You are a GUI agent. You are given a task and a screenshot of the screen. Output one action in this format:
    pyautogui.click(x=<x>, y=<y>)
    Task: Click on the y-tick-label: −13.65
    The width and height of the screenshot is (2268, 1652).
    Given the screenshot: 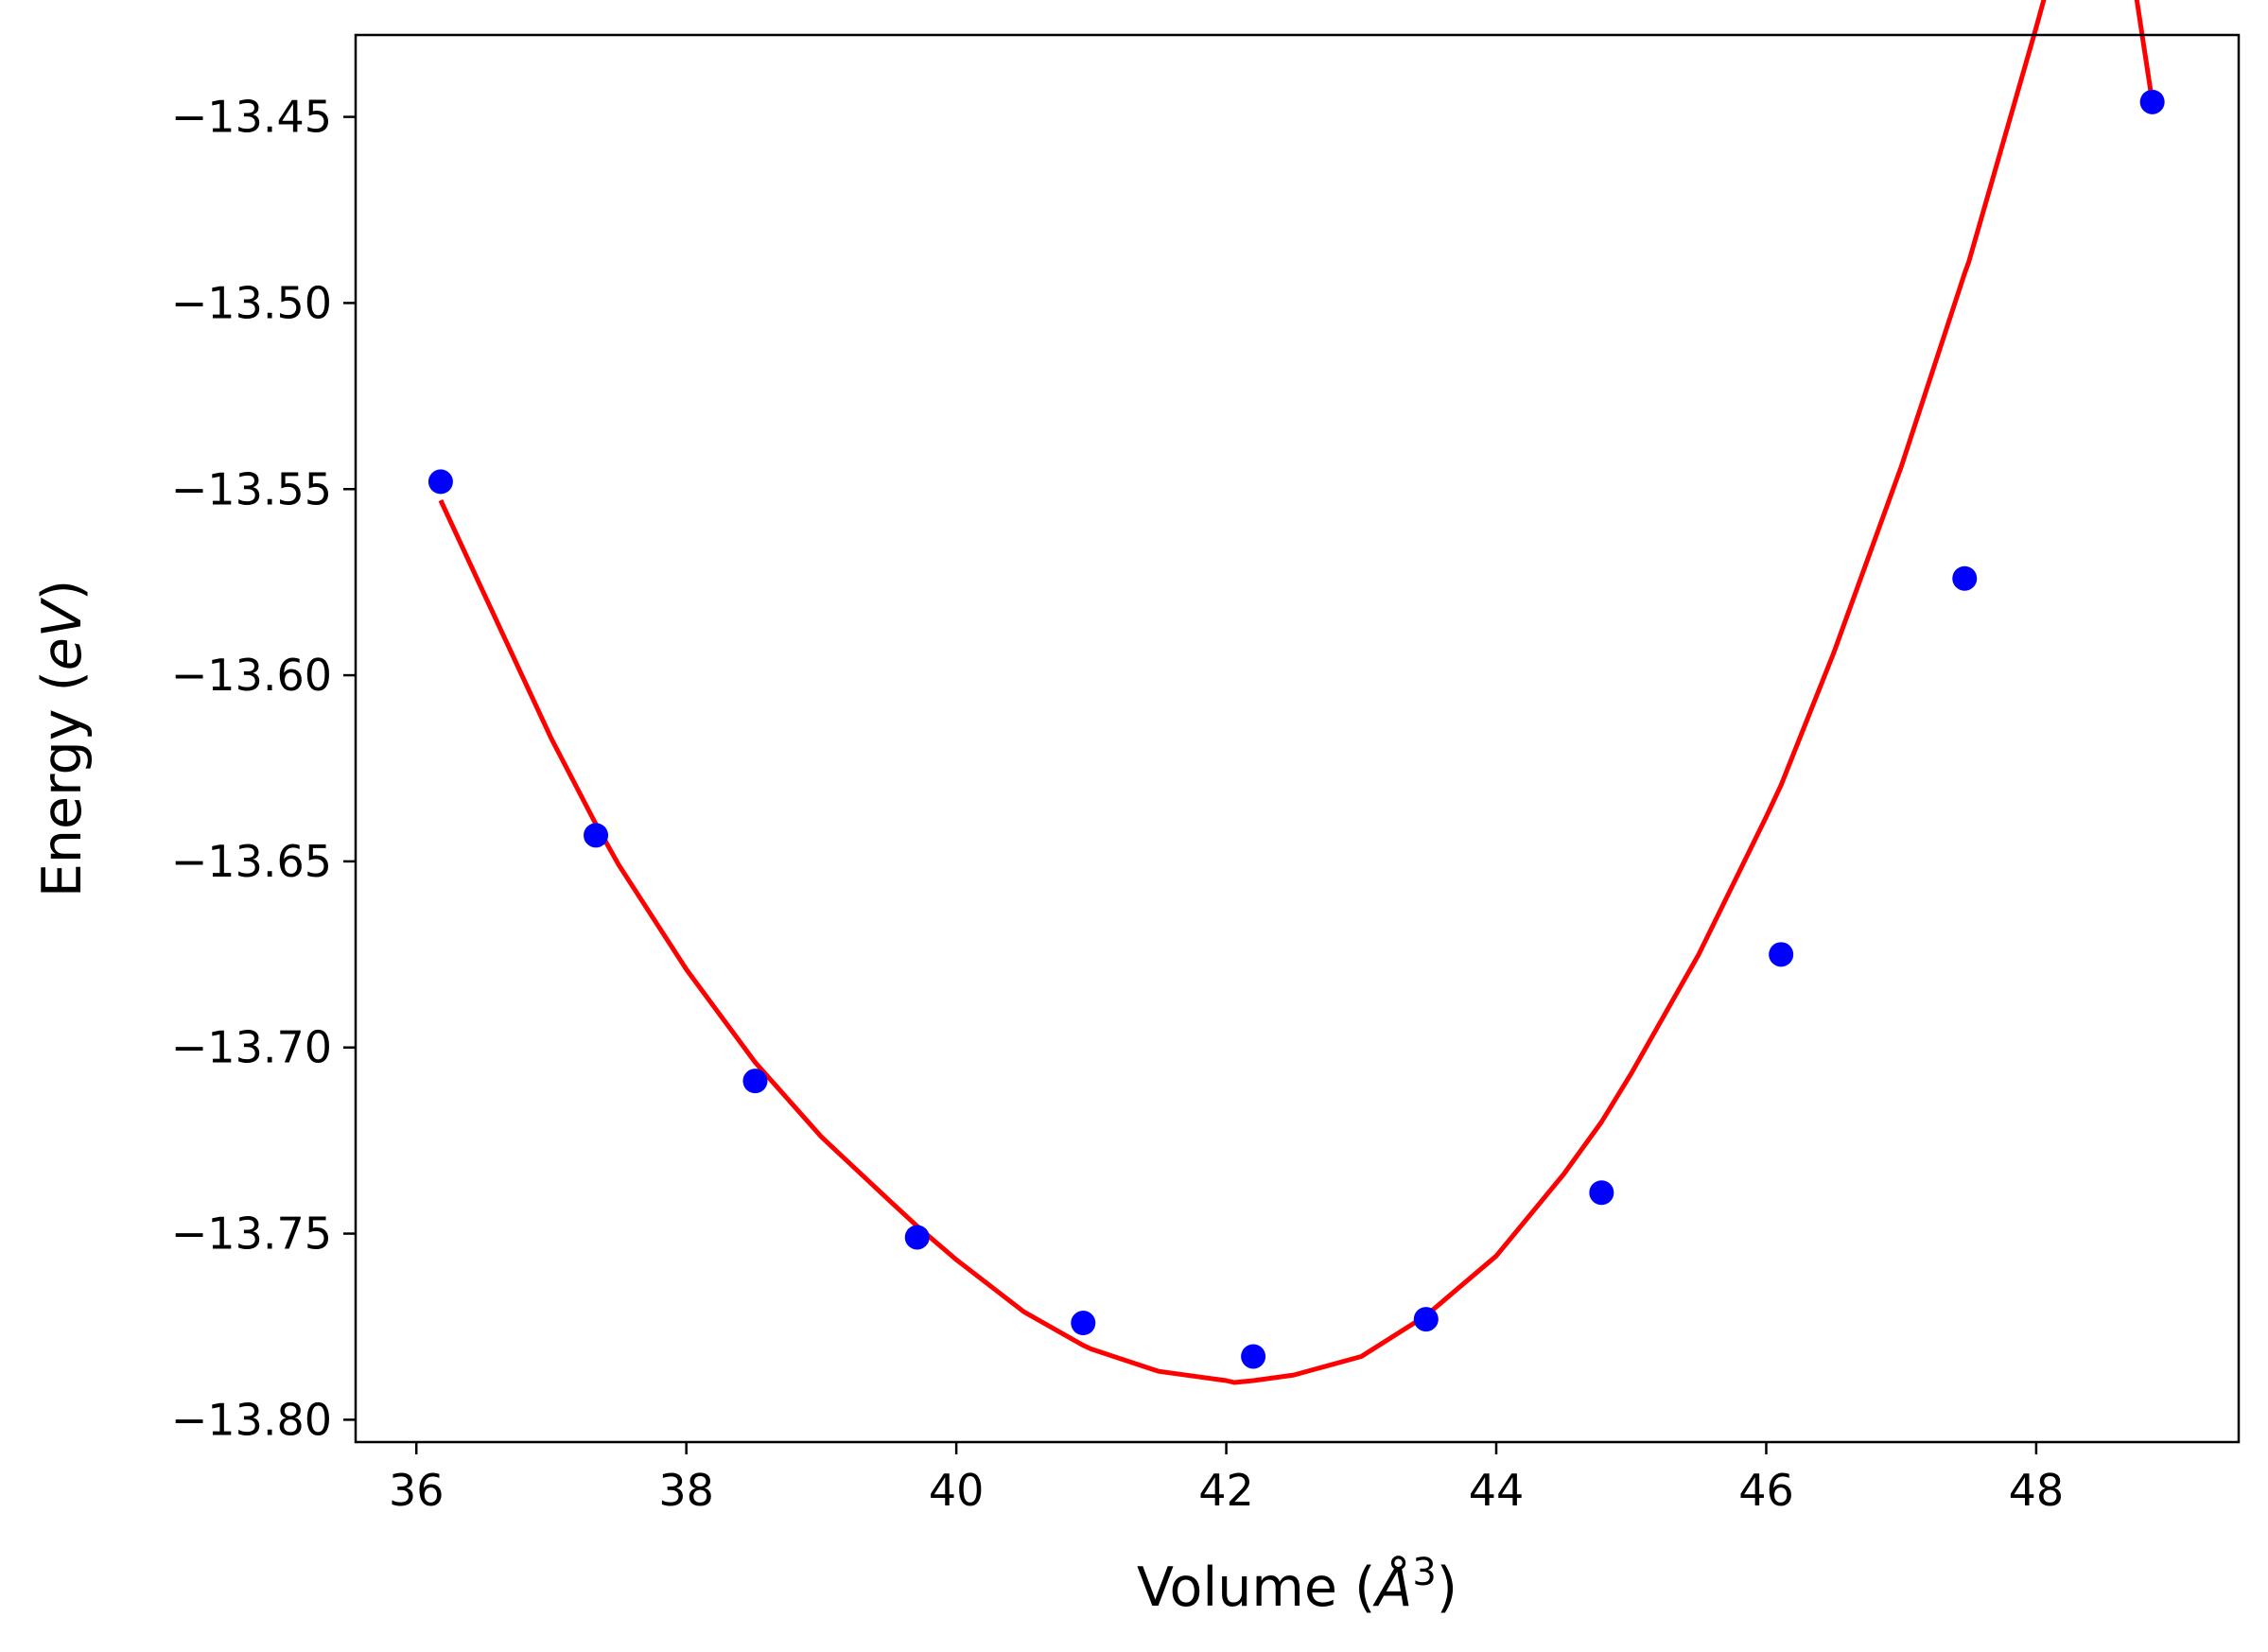 What is the action you would take?
    pyautogui.click(x=251, y=862)
    